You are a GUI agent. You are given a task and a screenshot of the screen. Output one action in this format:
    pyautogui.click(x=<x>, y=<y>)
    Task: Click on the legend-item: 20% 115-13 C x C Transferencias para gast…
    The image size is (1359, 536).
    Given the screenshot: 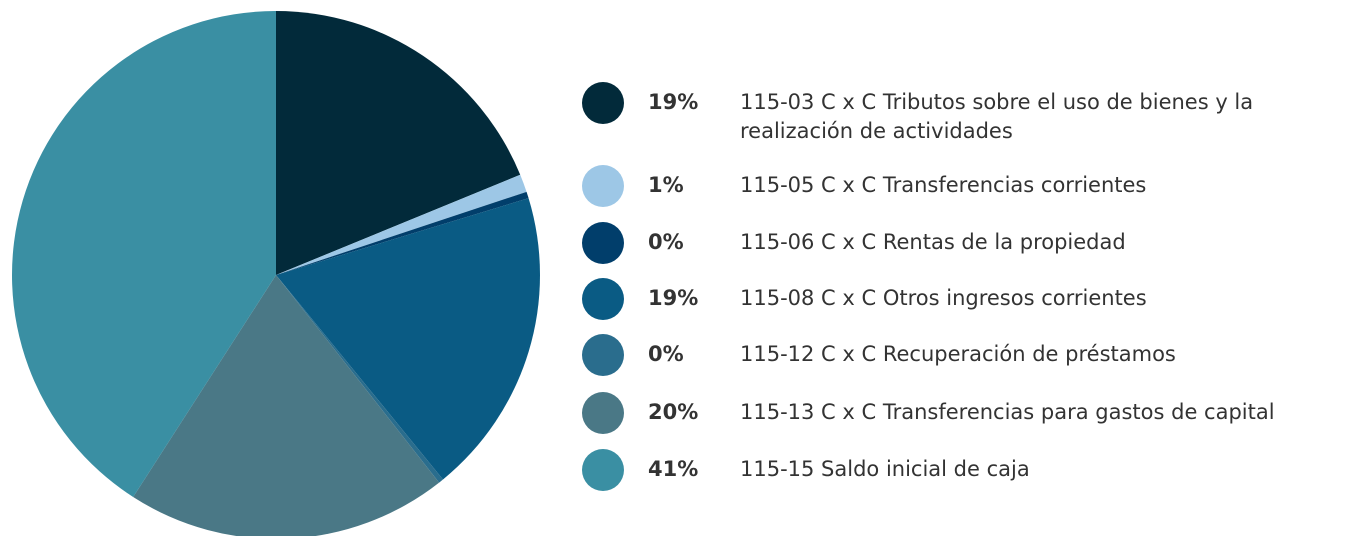 What is the action you would take?
    pyautogui.click(x=966, y=413)
    